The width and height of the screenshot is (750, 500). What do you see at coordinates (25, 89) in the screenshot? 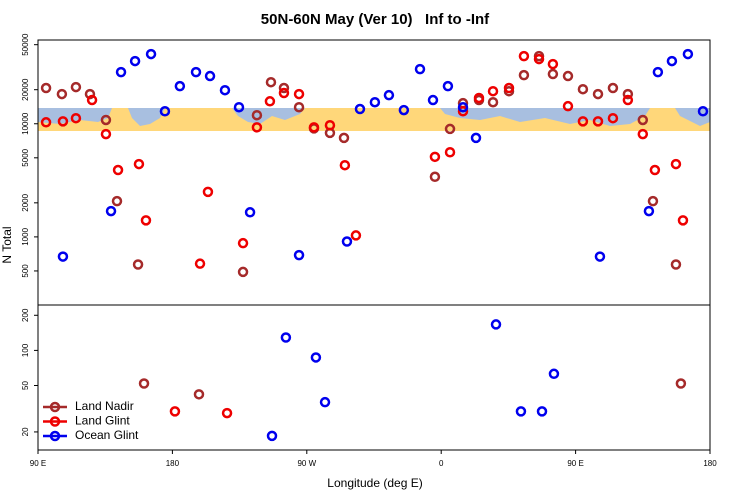
I see `y-tick-label: 20000` at bounding box center [25, 89].